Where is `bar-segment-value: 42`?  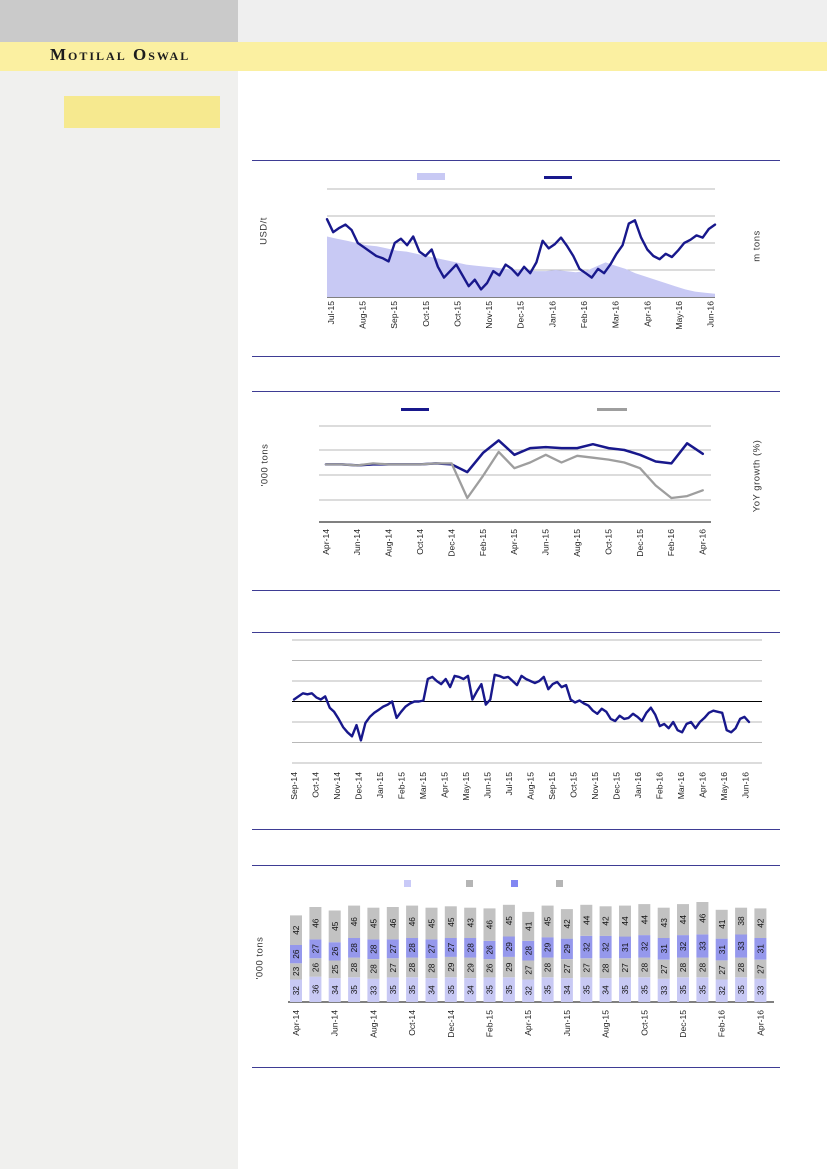 bar-segment-value: 42 is located at coordinates (296, 930).